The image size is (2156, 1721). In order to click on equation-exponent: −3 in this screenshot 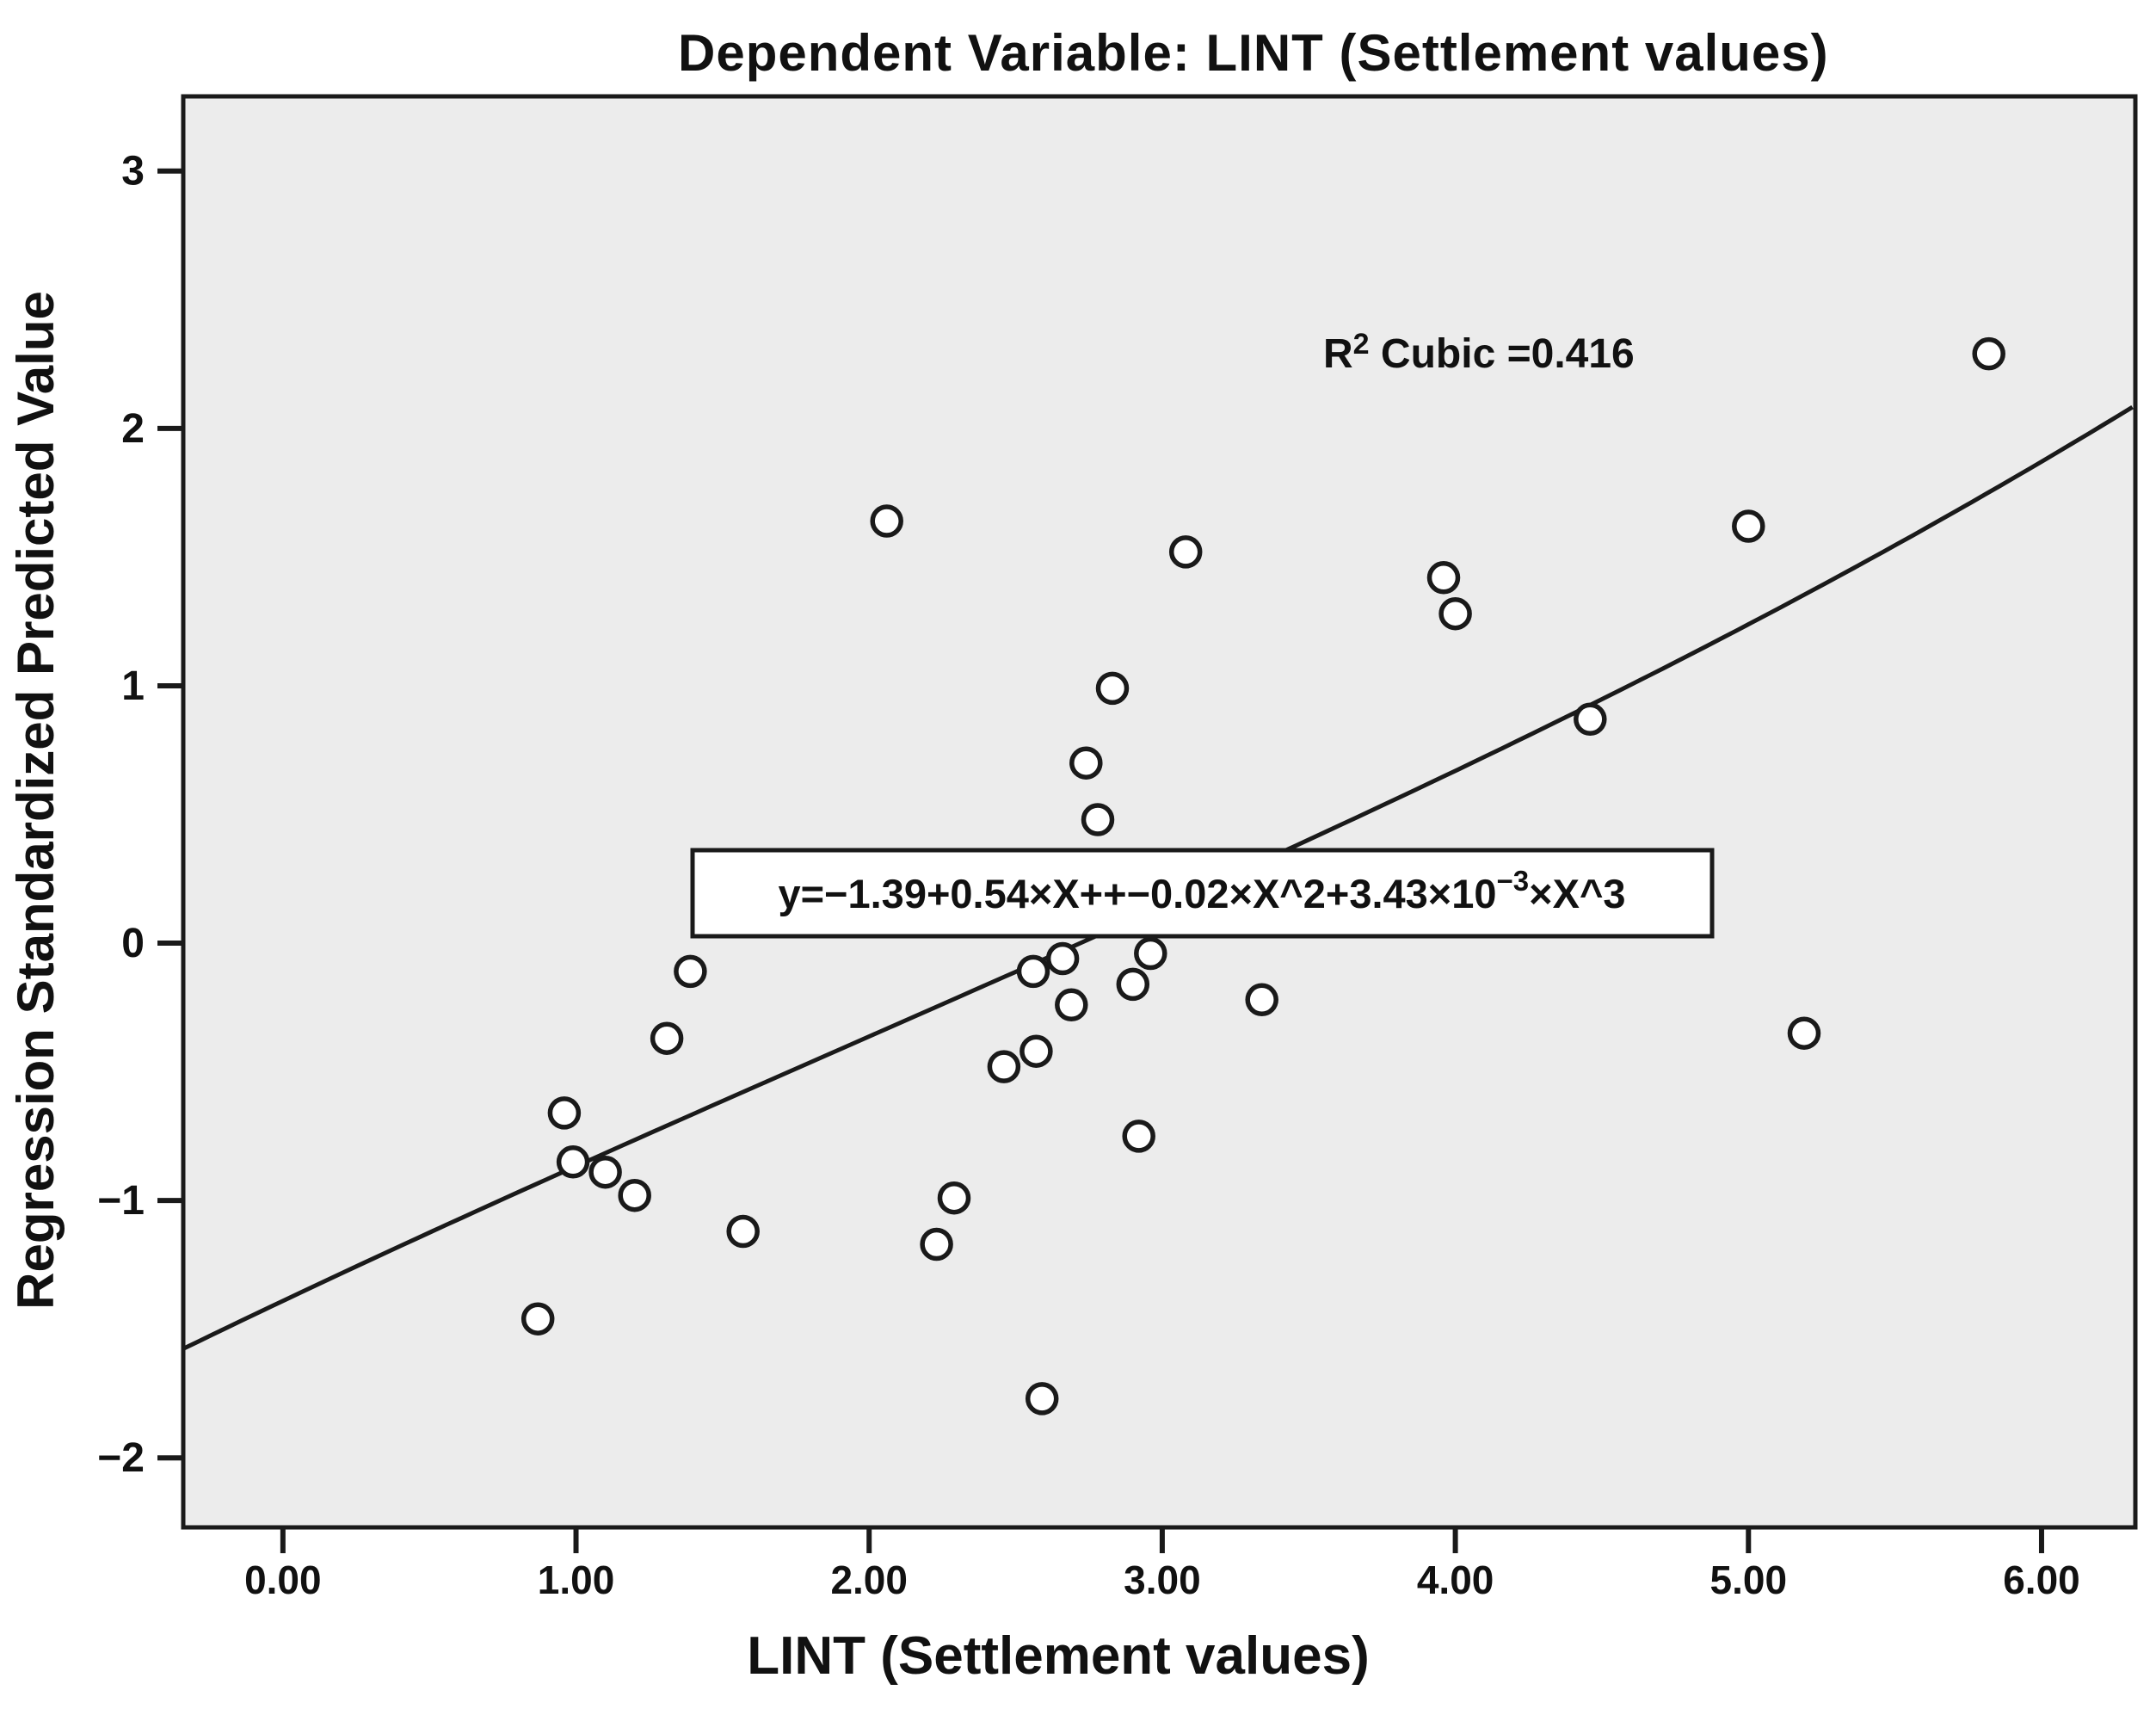, I will do `click(1514, 881)`.